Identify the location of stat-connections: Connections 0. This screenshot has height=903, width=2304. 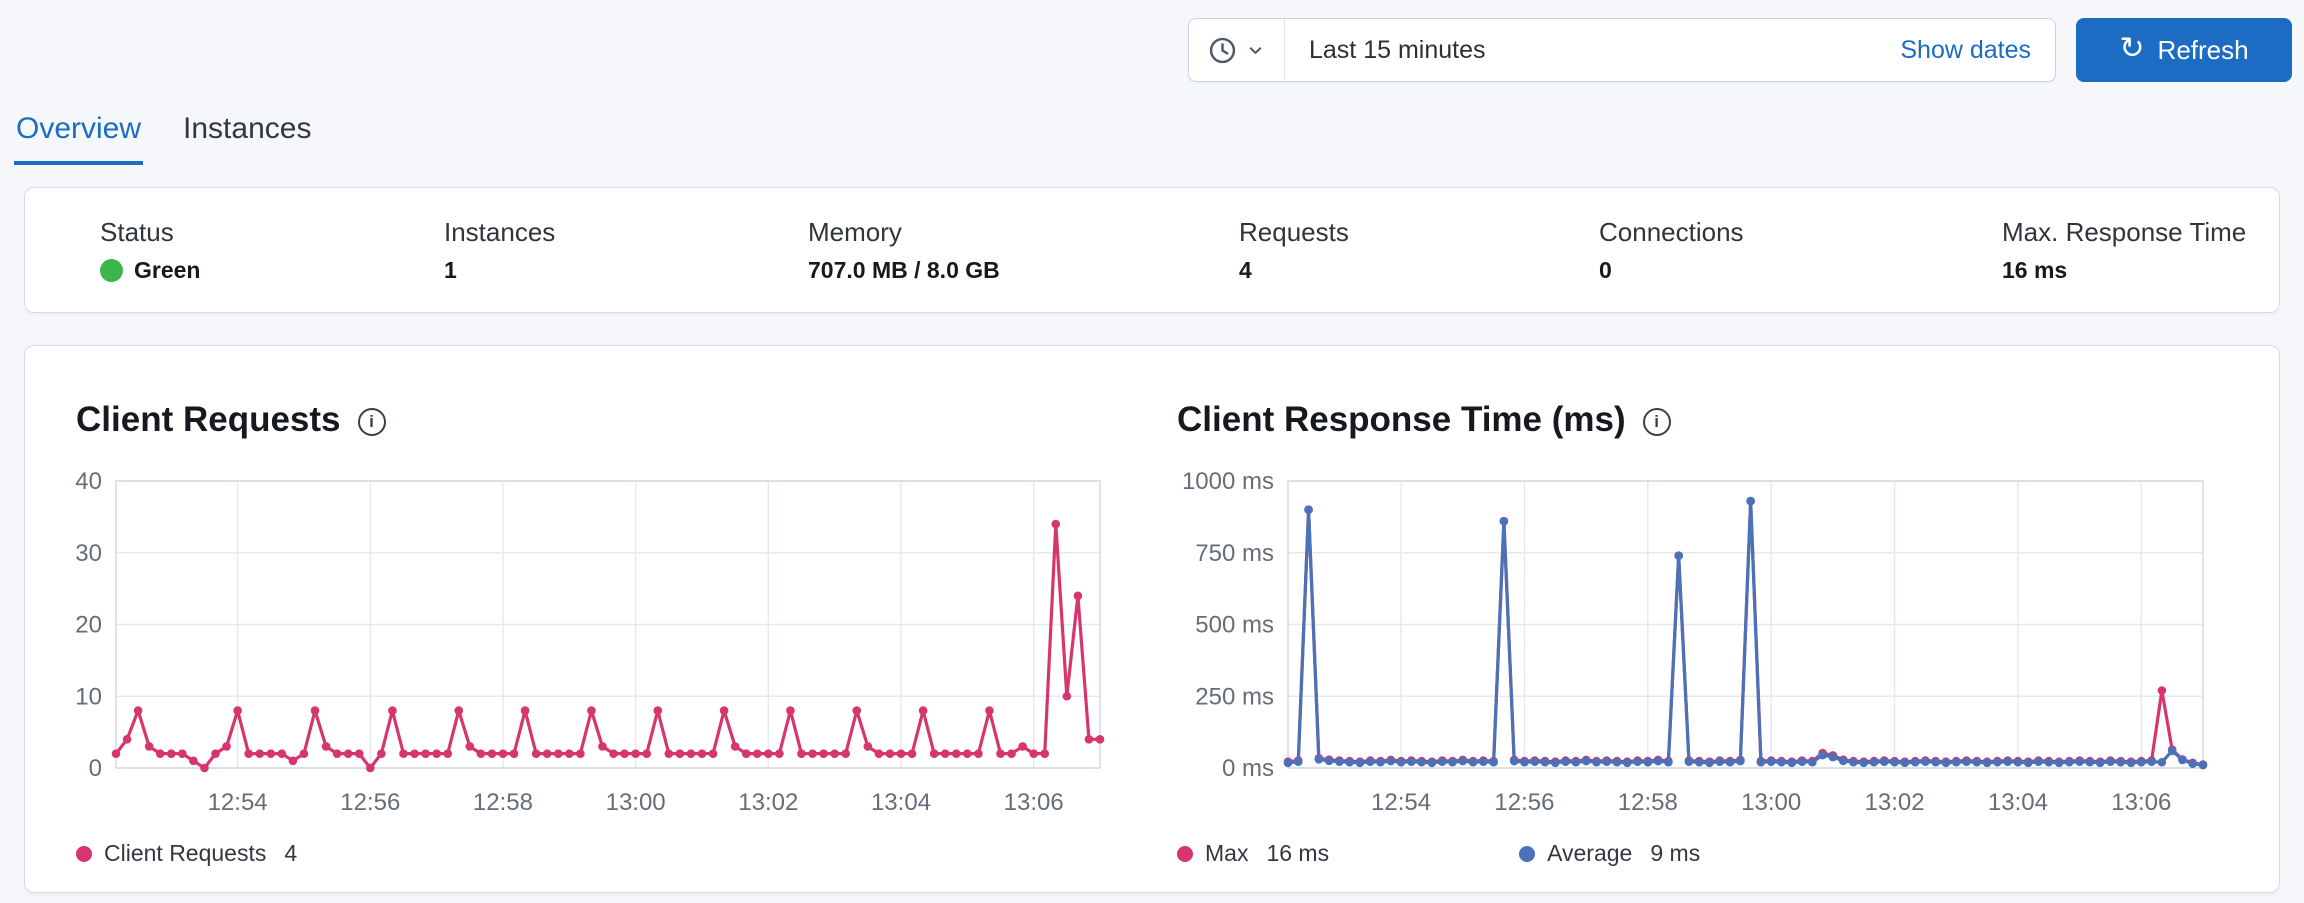
(1800, 250).